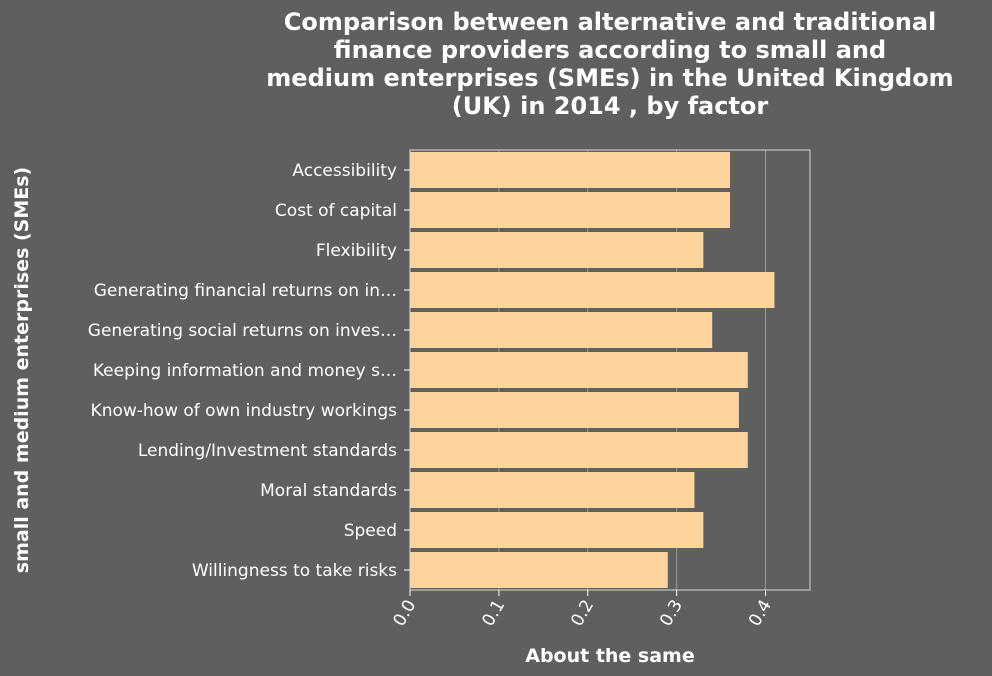 The width and height of the screenshot is (992, 676). Describe the element at coordinates (610, 656) in the screenshot. I see `x-axis-label: About the same` at that location.